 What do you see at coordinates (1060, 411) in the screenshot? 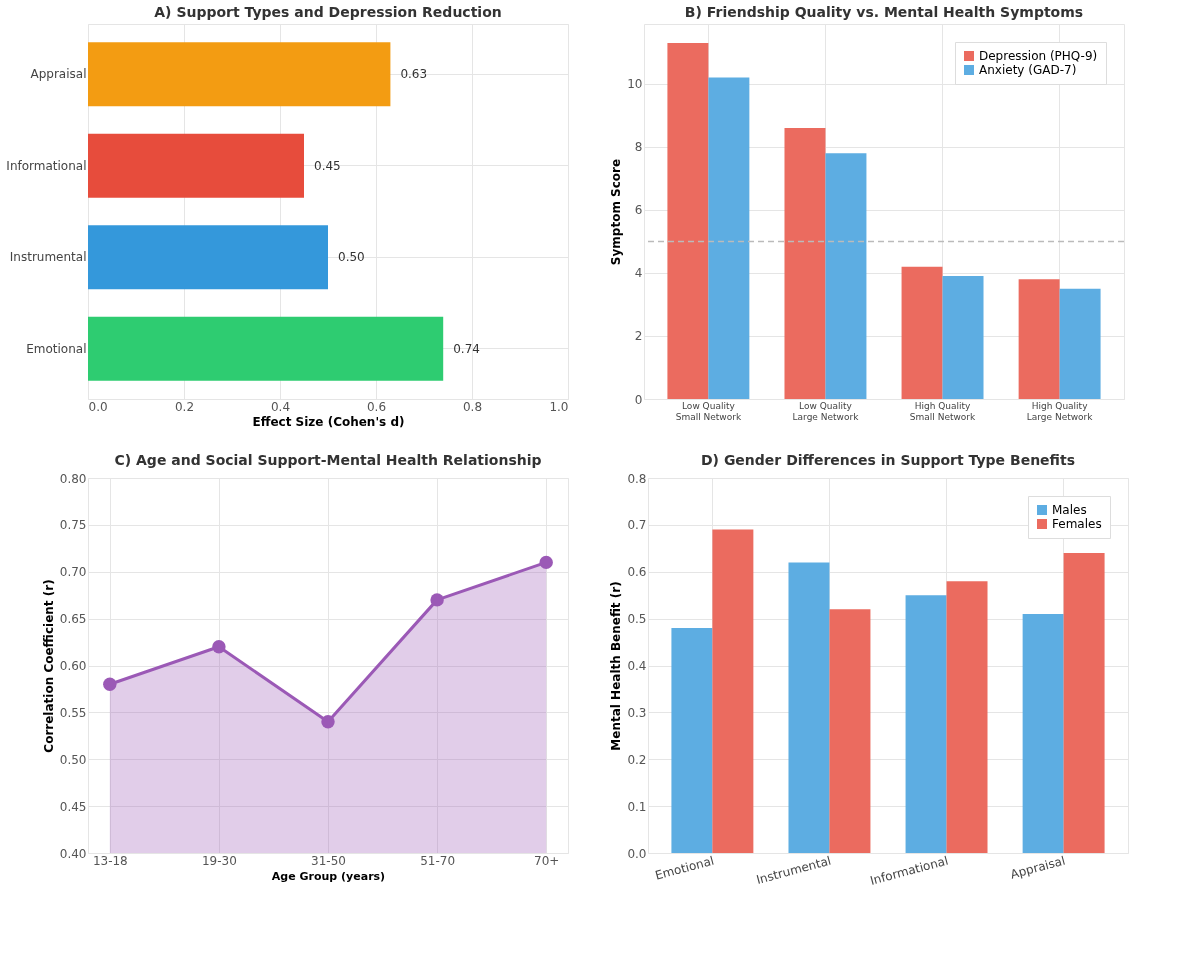
I see `x-tick-label: High Quality Large Network` at bounding box center [1060, 411].